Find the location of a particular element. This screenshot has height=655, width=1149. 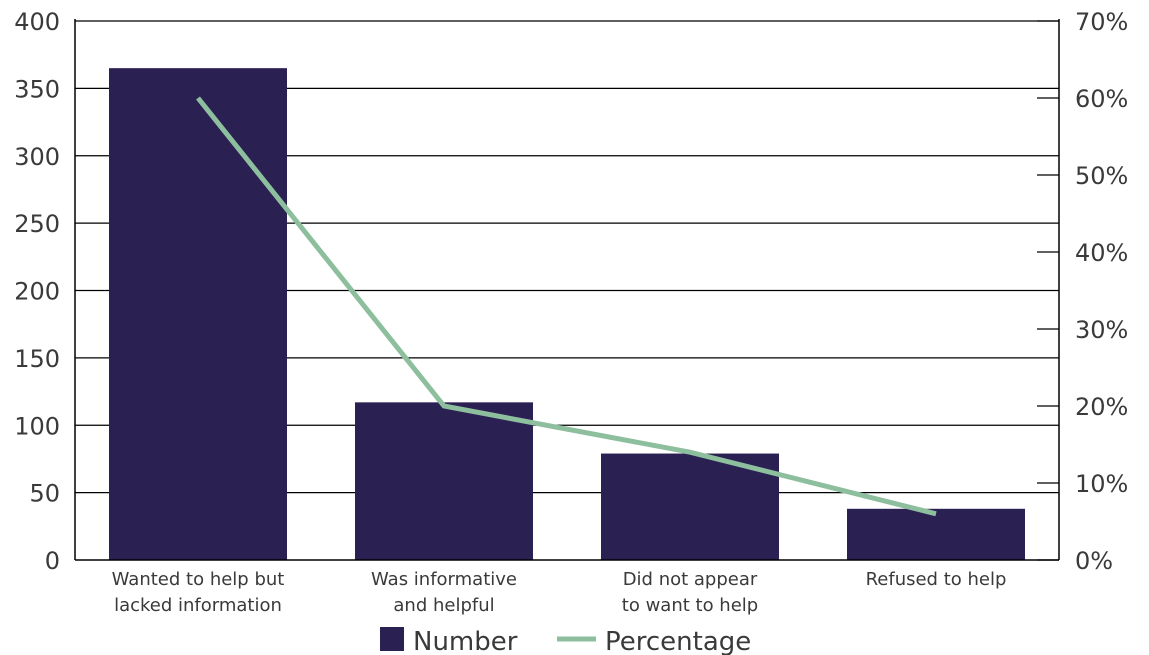

y-tick-label: 50 is located at coordinates (44, 494).